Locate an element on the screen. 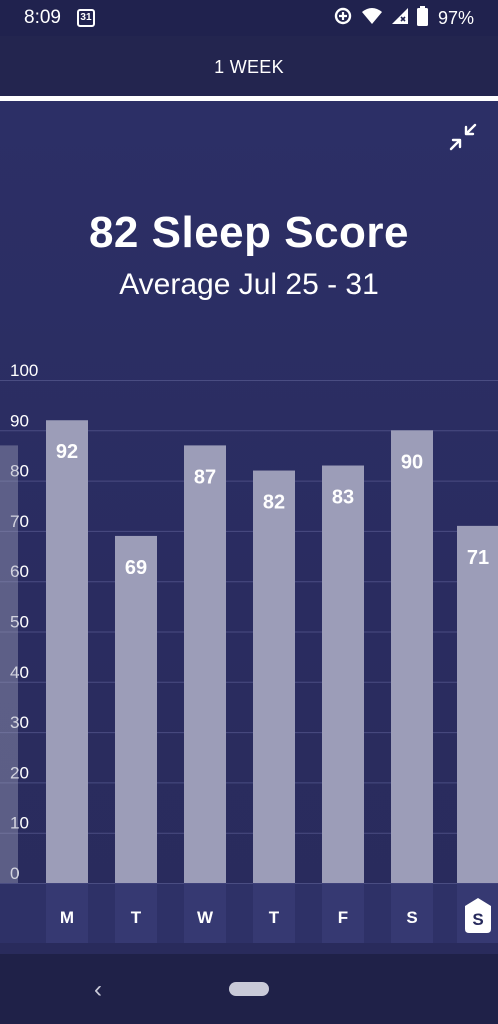 The width and height of the screenshot is (498, 1024). y-tick-label: 40 is located at coordinates (19, 672).